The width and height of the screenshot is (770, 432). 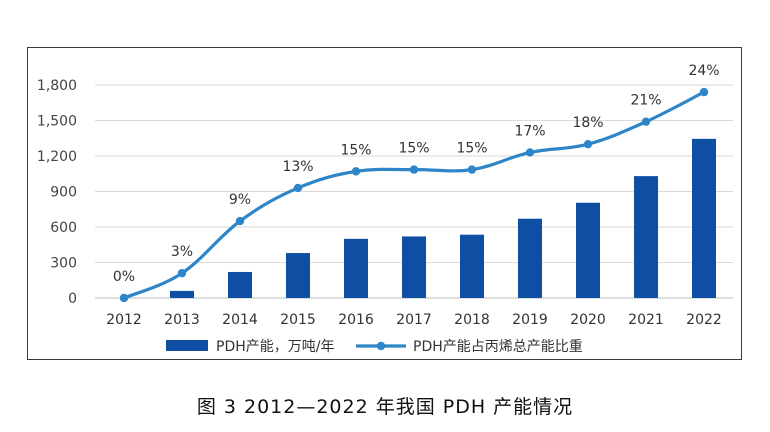 What do you see at coordinates (587, 123) in the screenshot?
I see `data-label: 18%` at bounding box center [587, 123].